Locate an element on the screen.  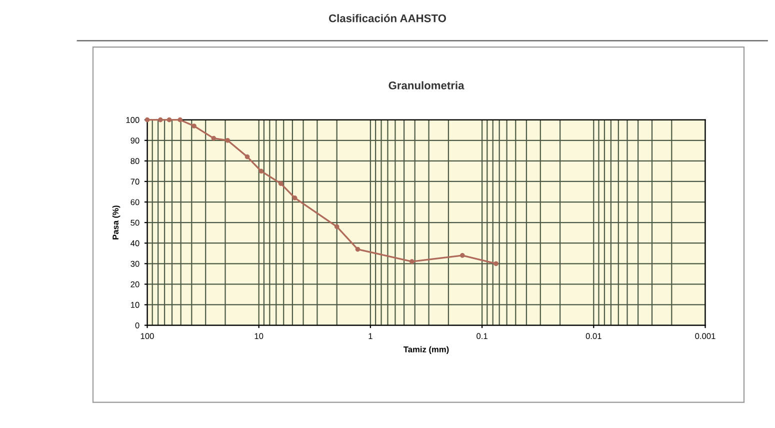
x-tick-label: 0.1 is located at coordinates (482, 336).